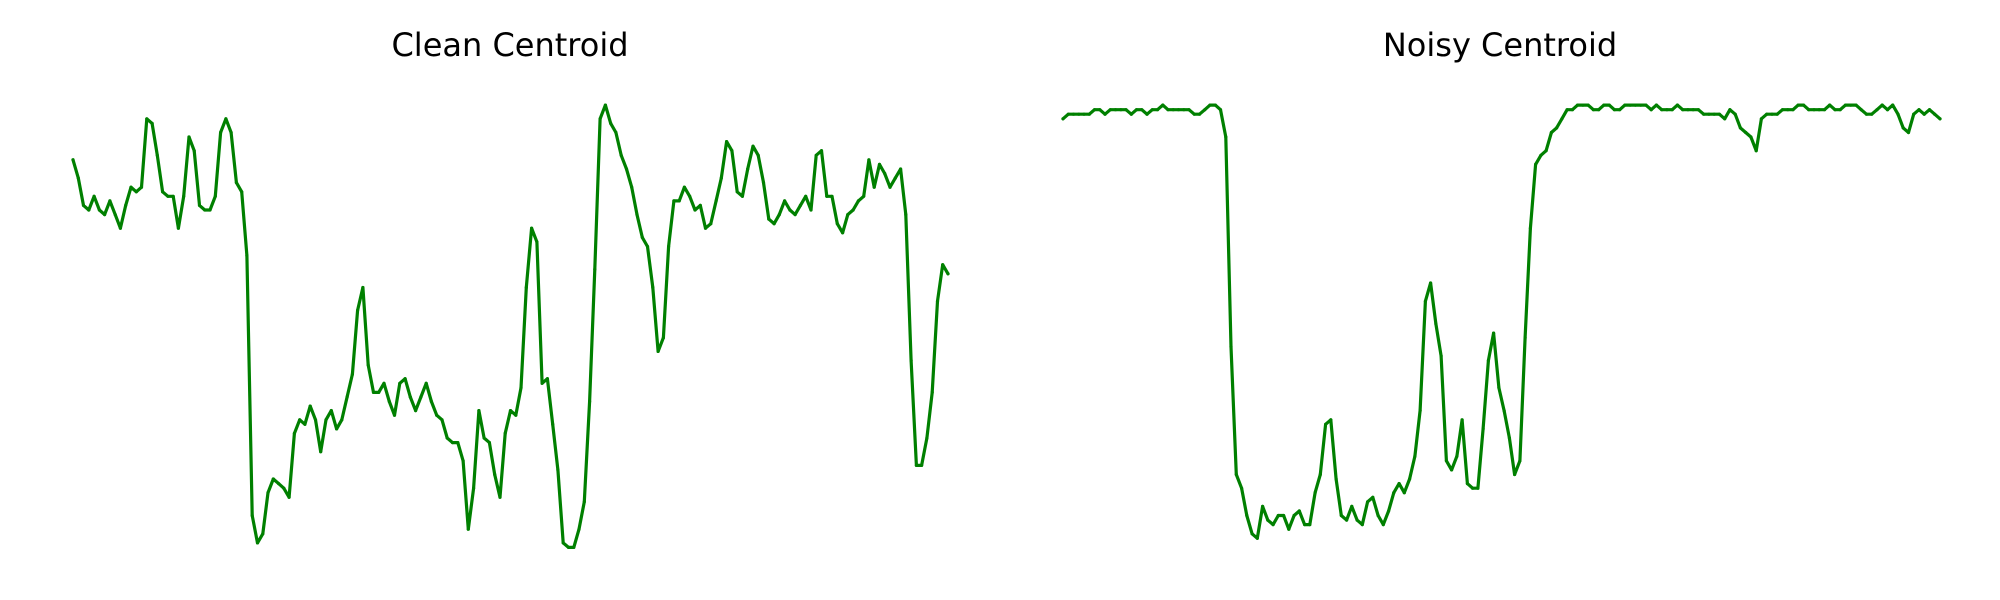  Describe the element at coordinates (1500, 45) in the screenshot. I see `noisy-centroid-title: Noisy Centroid` at that location.